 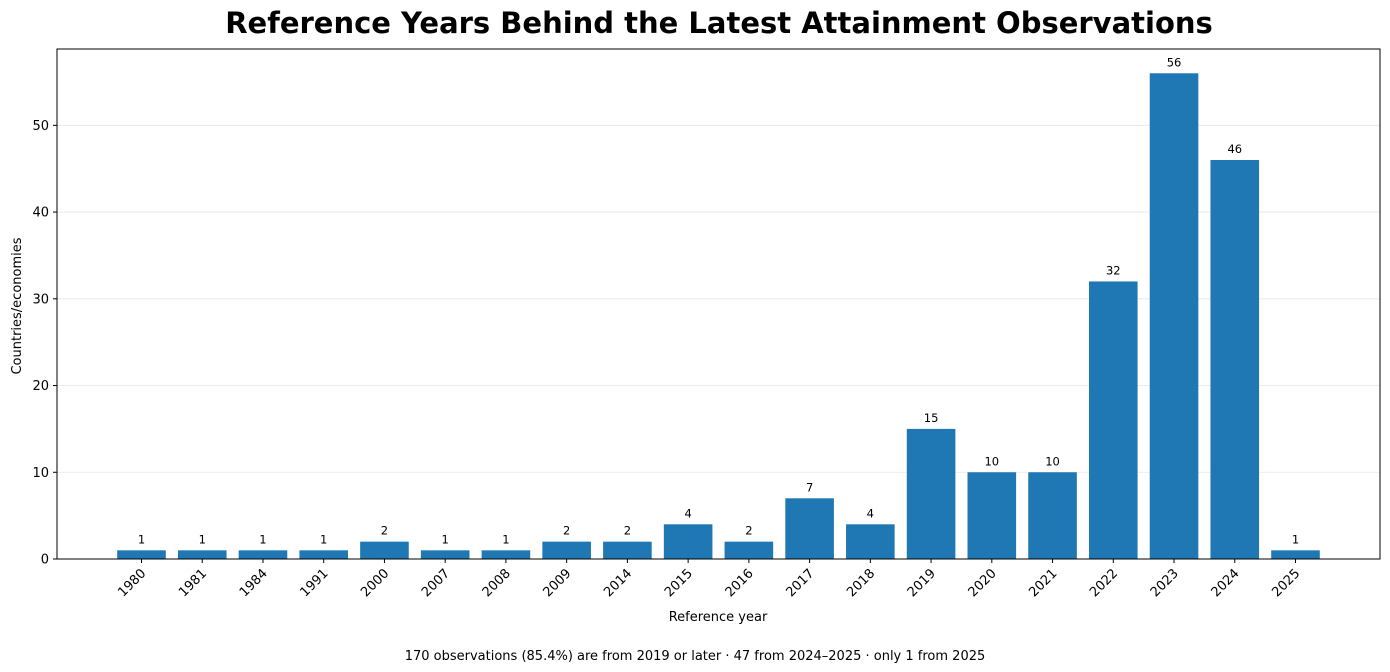 I want to click on data-label-2019: 15, so click(x=931, y=418).